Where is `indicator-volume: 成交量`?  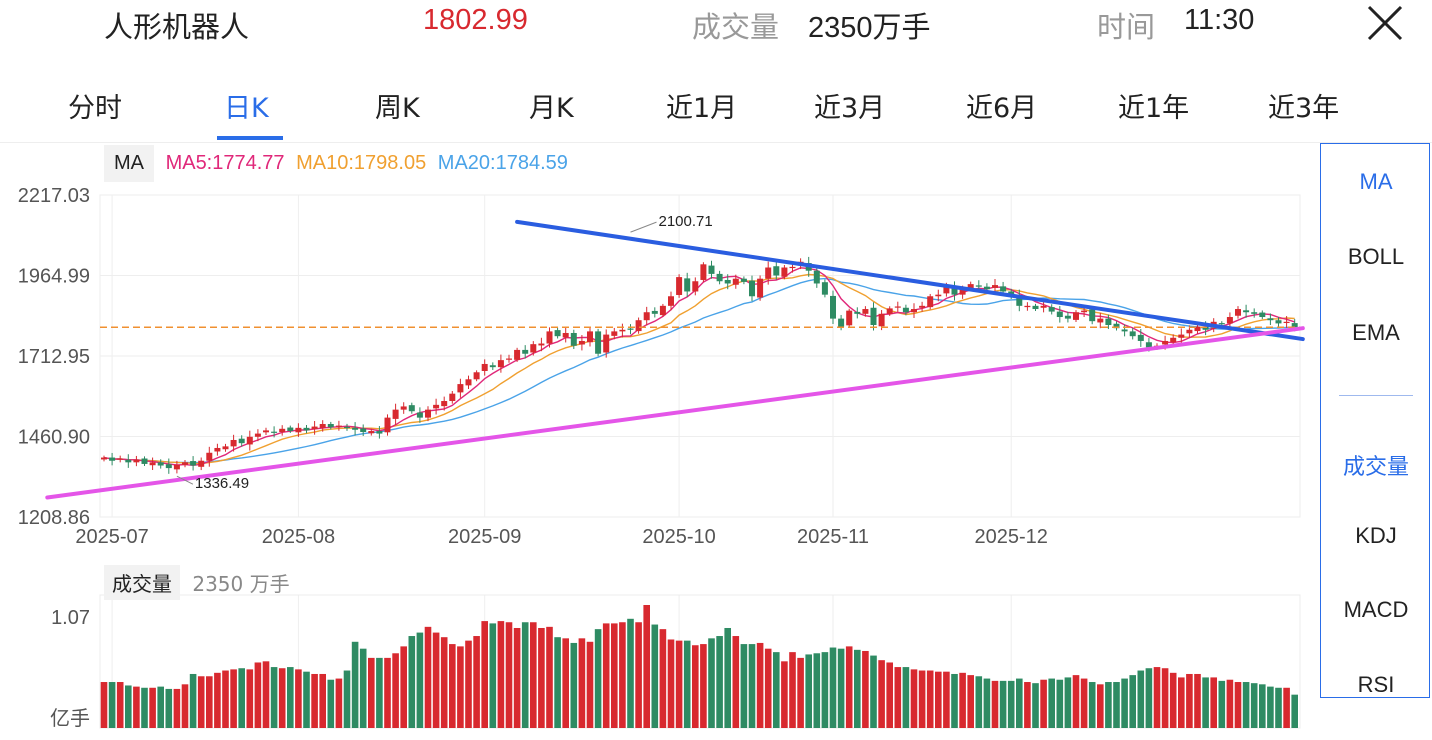 indicator-volume: 成交量 is located at coordinates (1375, 466).